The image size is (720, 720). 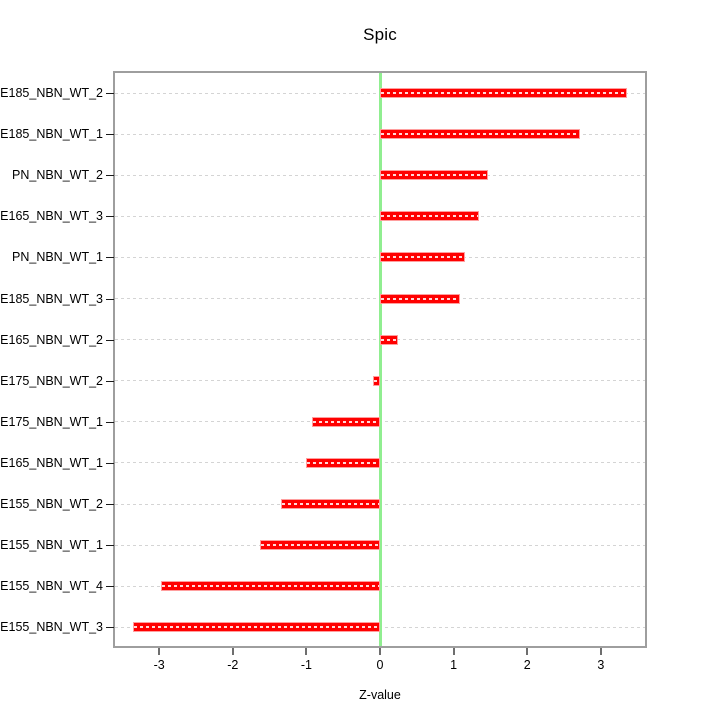 What do you see at coordinates (51, 421) in the screenshot?
I see `category-label: E175_NBN_WT_1` at bounding box center [51, 421].